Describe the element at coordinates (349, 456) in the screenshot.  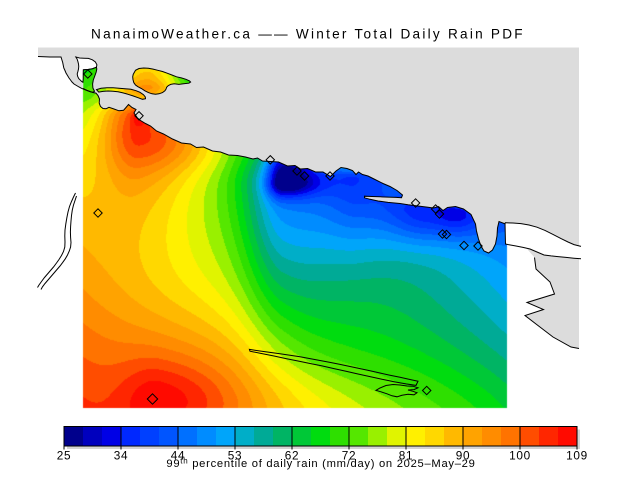
I see `svg-text: 72` at that location.